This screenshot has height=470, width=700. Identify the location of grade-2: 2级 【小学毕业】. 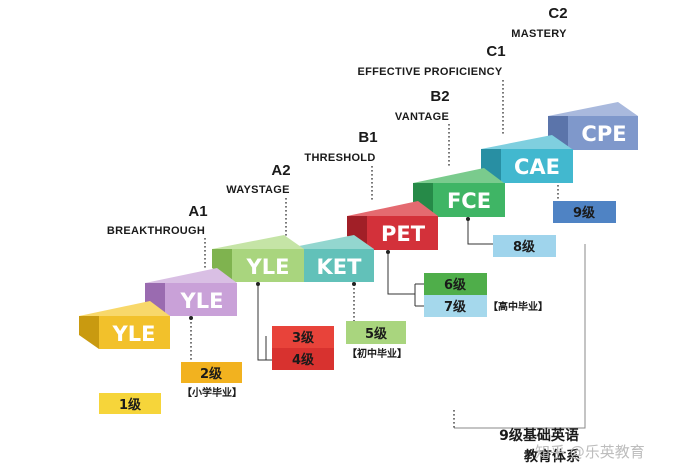
(211, 380).